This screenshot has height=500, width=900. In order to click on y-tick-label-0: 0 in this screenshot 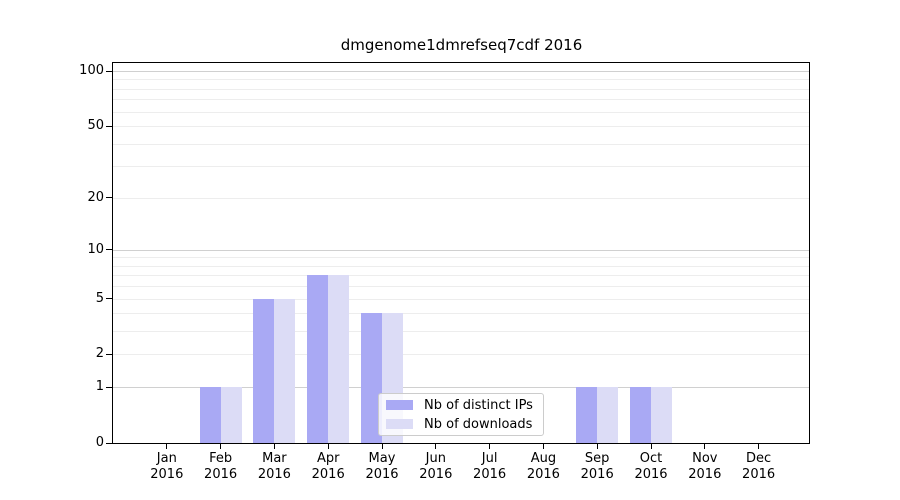, I will do `click(99, 442)`.